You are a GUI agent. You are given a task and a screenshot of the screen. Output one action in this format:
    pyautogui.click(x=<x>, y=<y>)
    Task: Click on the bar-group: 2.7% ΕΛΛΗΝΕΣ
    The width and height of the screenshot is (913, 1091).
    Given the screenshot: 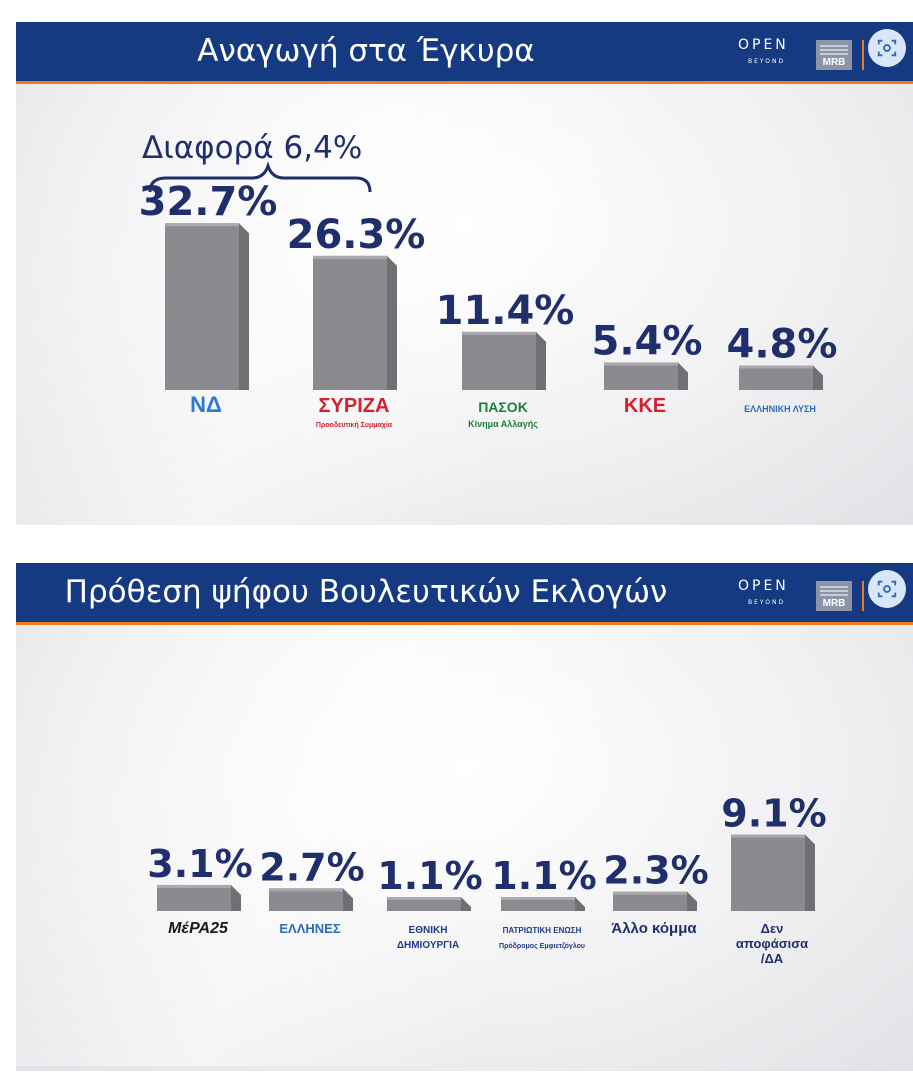 What is the action you would take?
    pyautogui.click(x=311, y=890)
    